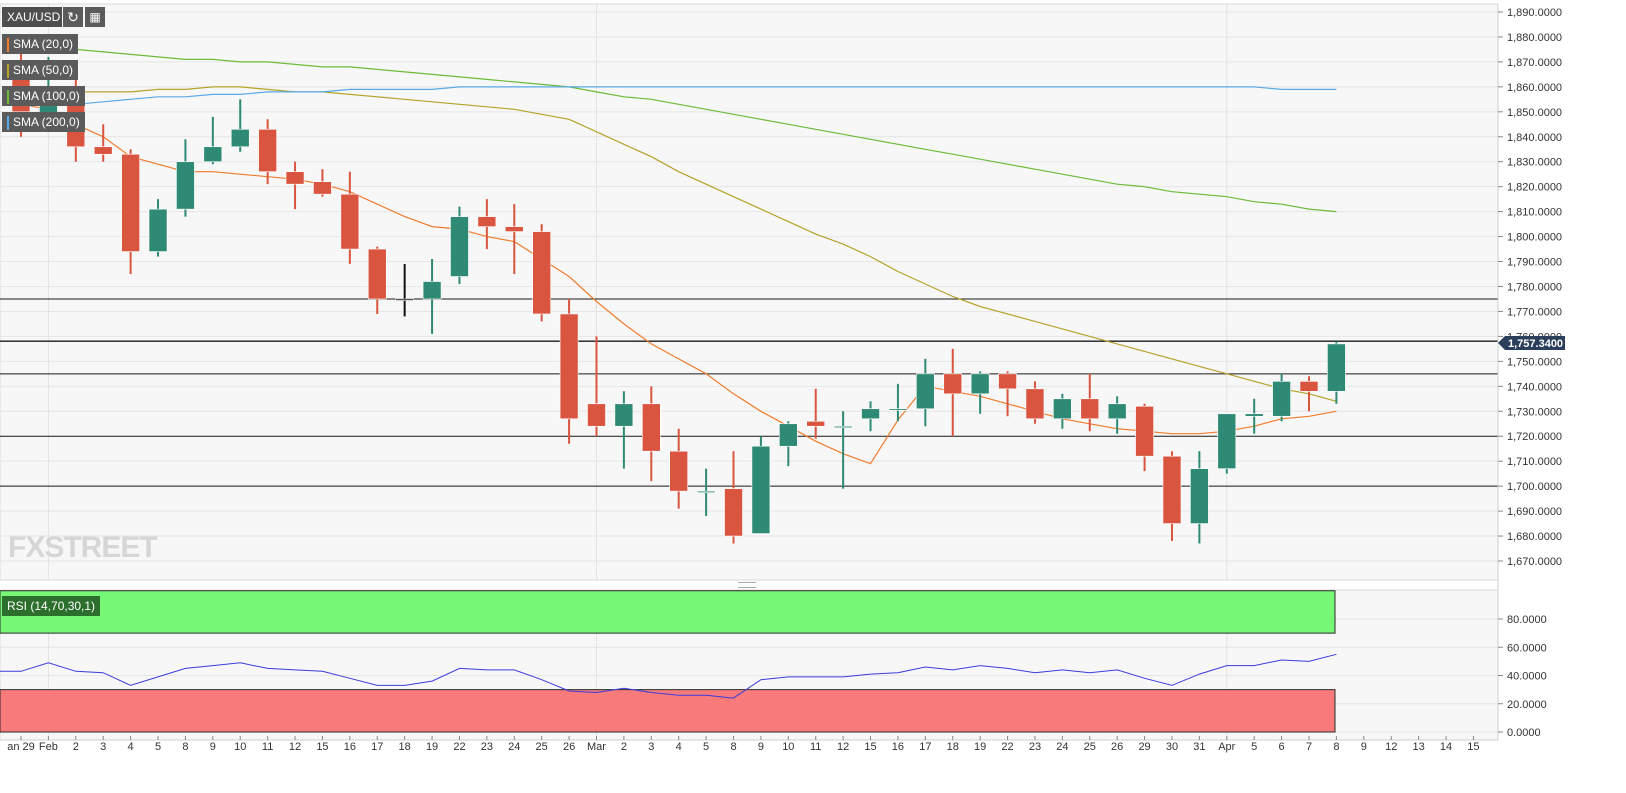 This screenshot has width=1626, height=793. What do you see at coordinates (1418, 747) in the screenshot?
I see `x-tick-label: 13` at bounding box center [1418, 747].